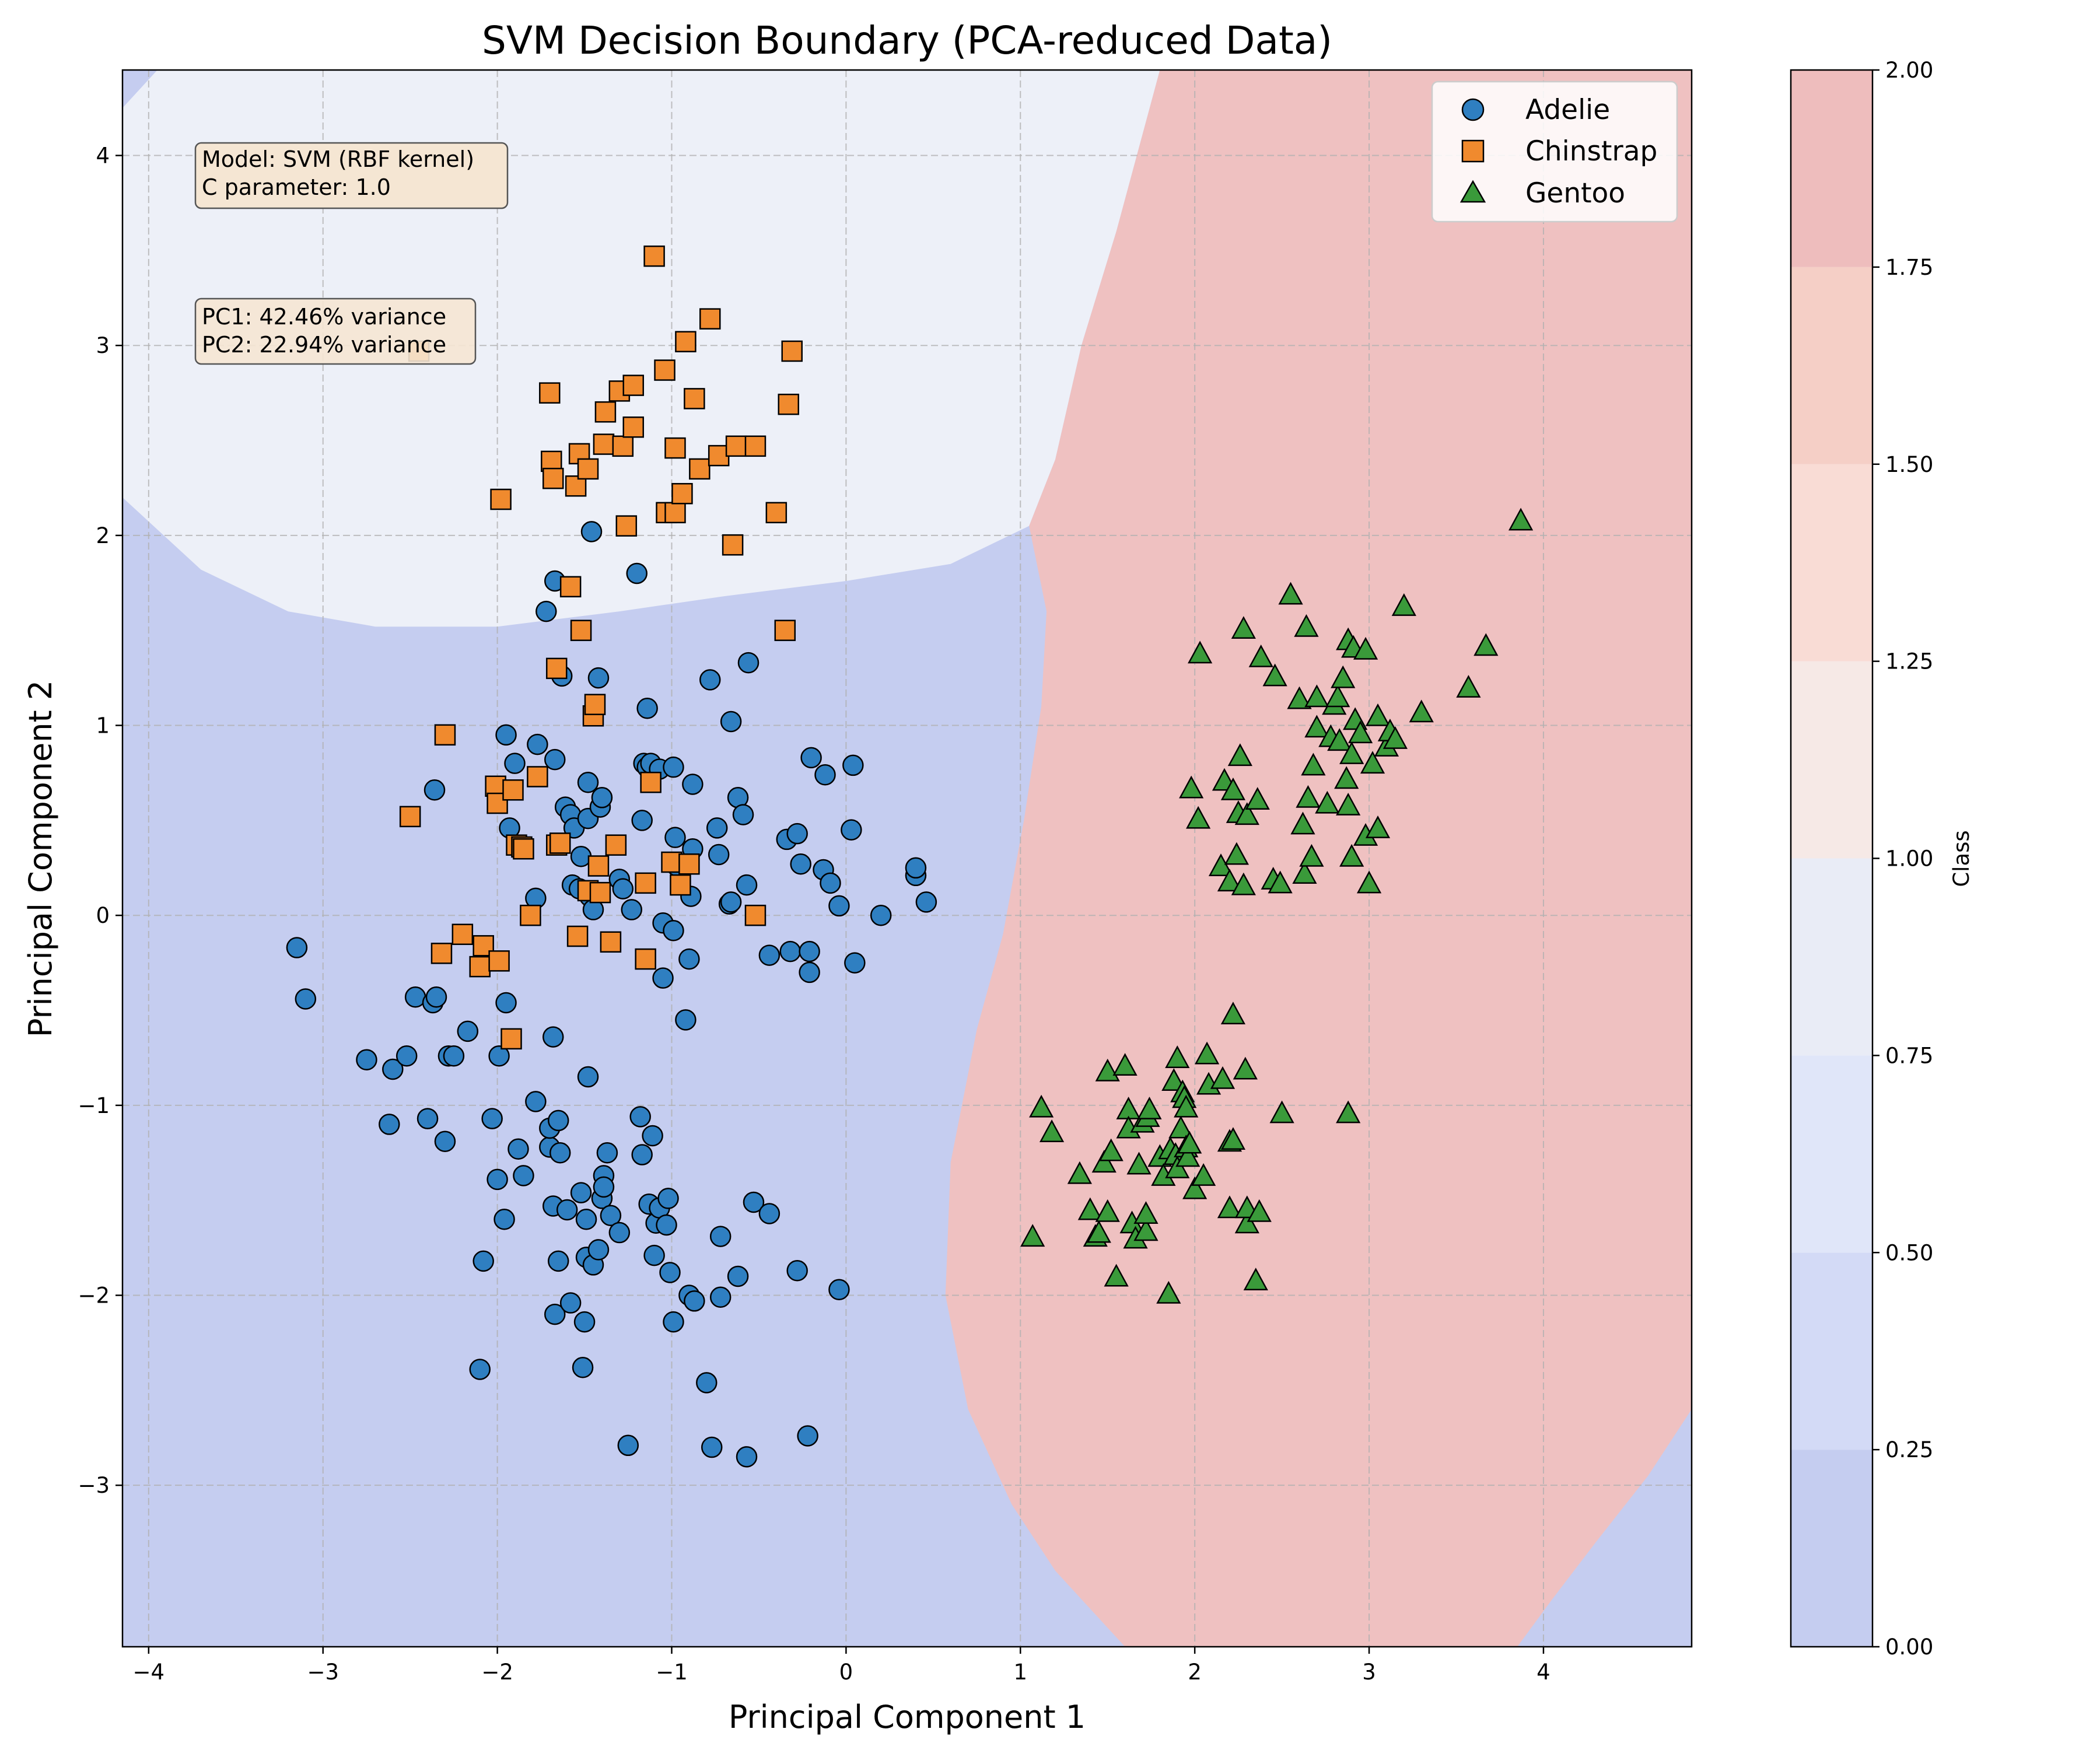 Image resolution: width=2100 pixels, height=1750 pixels. I want to click on colorbar-band, so click(1832, 168).